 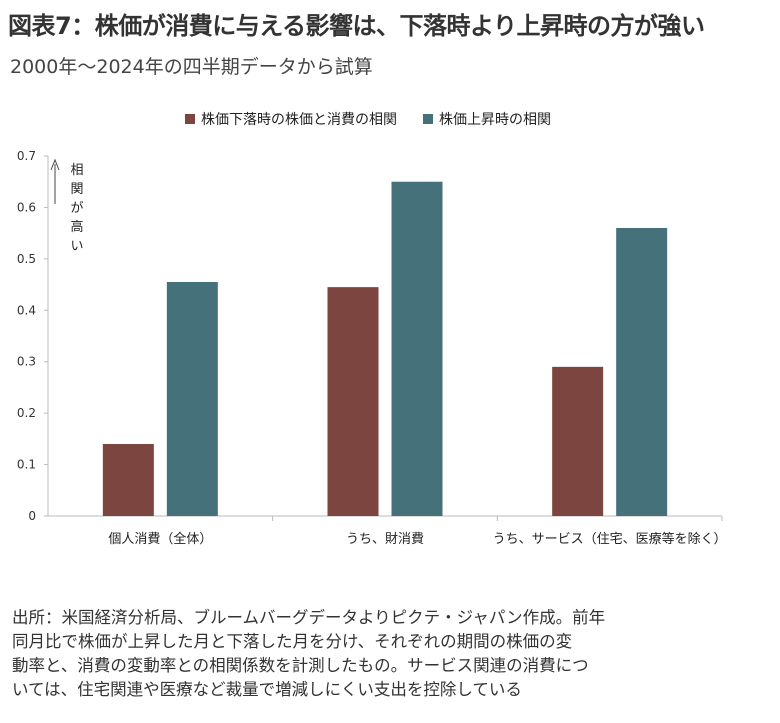 I want to click on annotation-char: 高, so click(x=76, y=227).